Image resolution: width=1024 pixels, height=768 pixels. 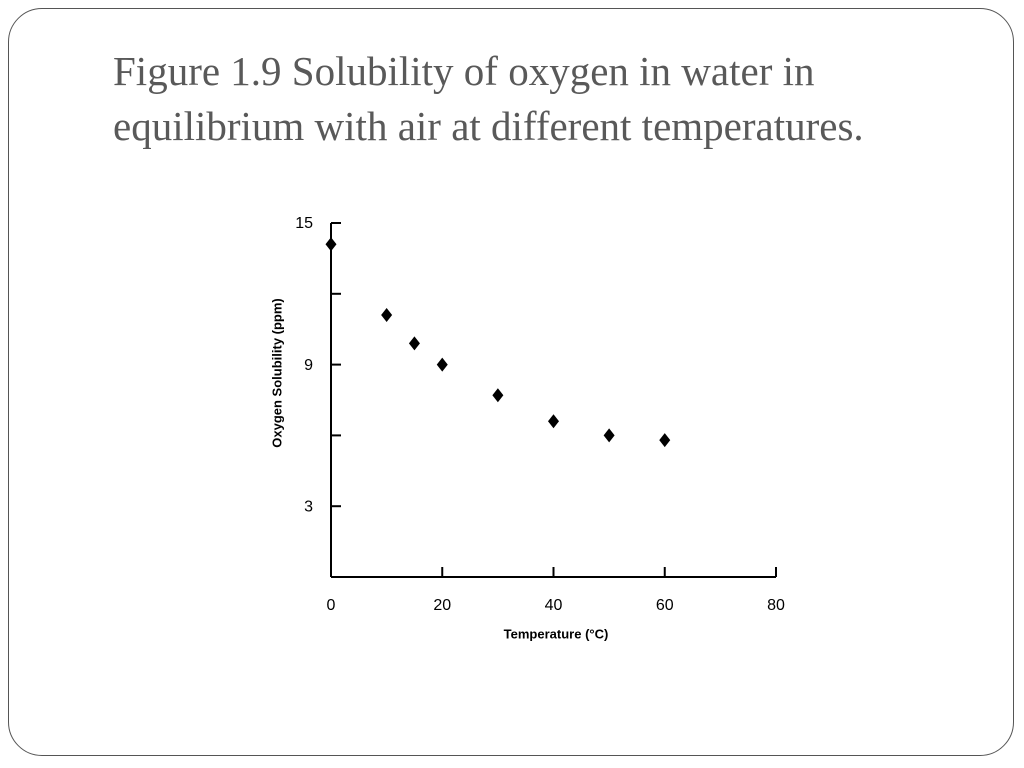 I want to click on x-axis-title: Temperature (°C), so click(x=556, y=633).